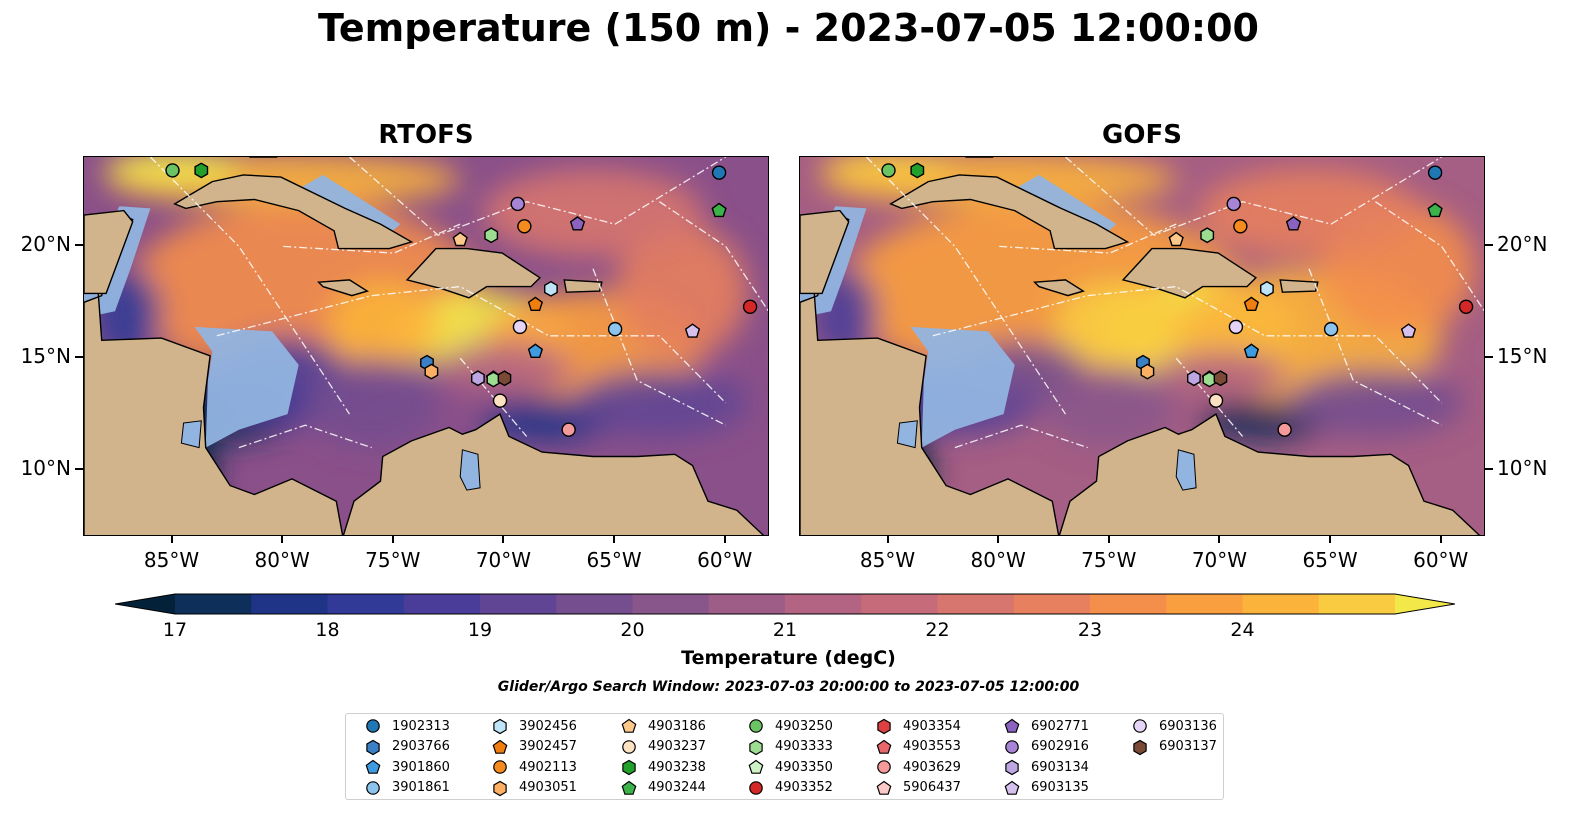  I want to click on colorbar-label: Temperature (degC), so click(788, 658).